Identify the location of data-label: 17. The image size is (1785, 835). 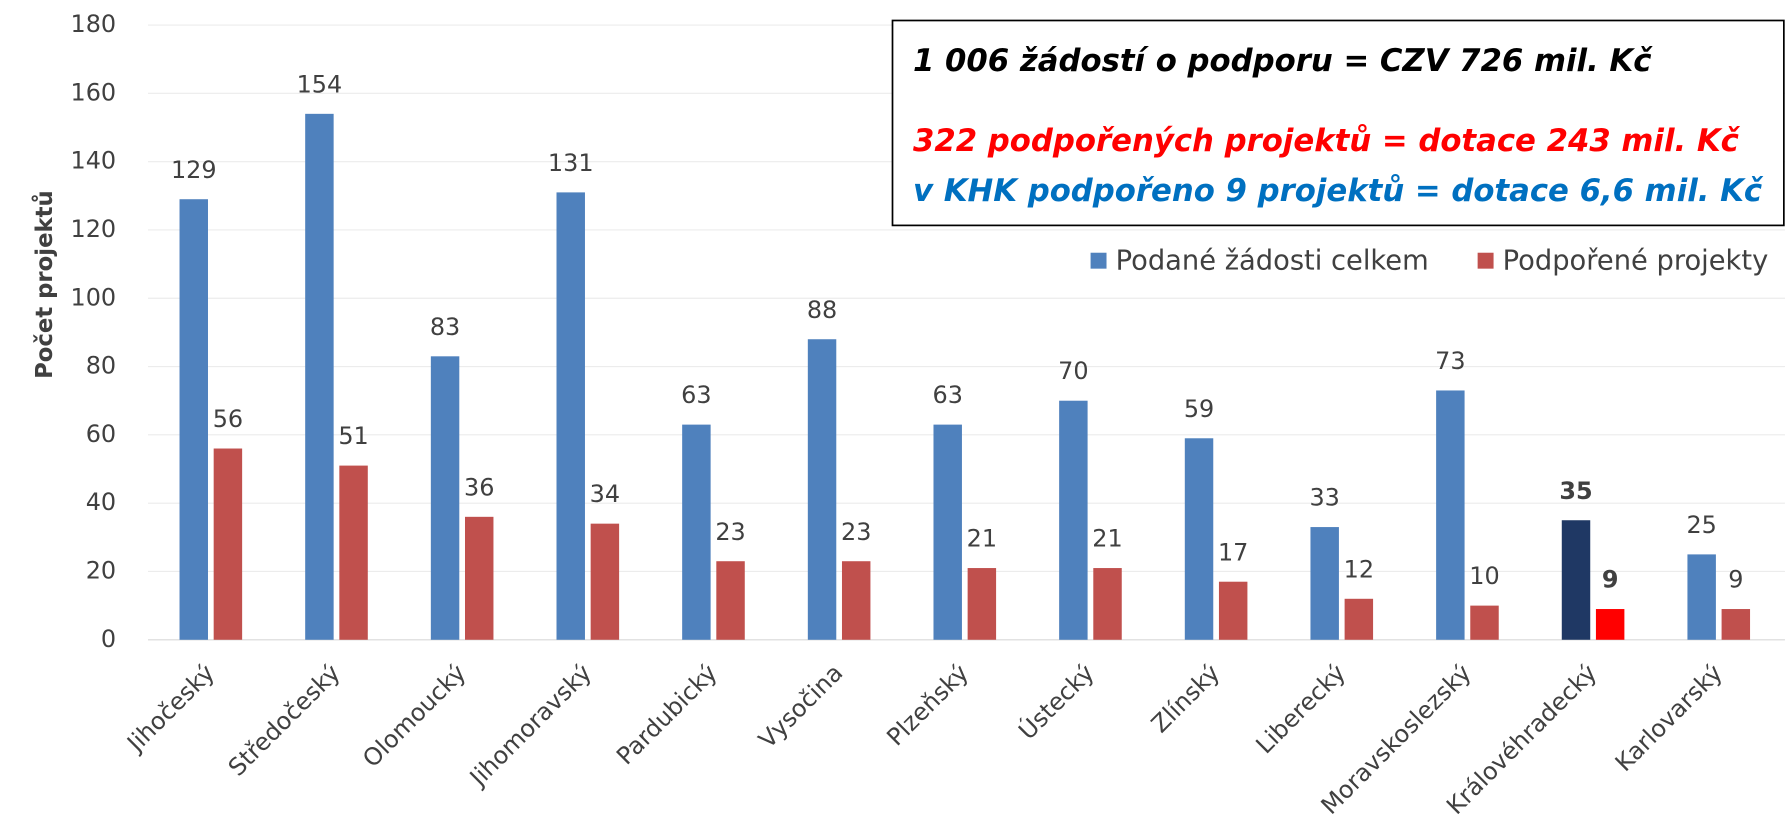
(1233, 552).